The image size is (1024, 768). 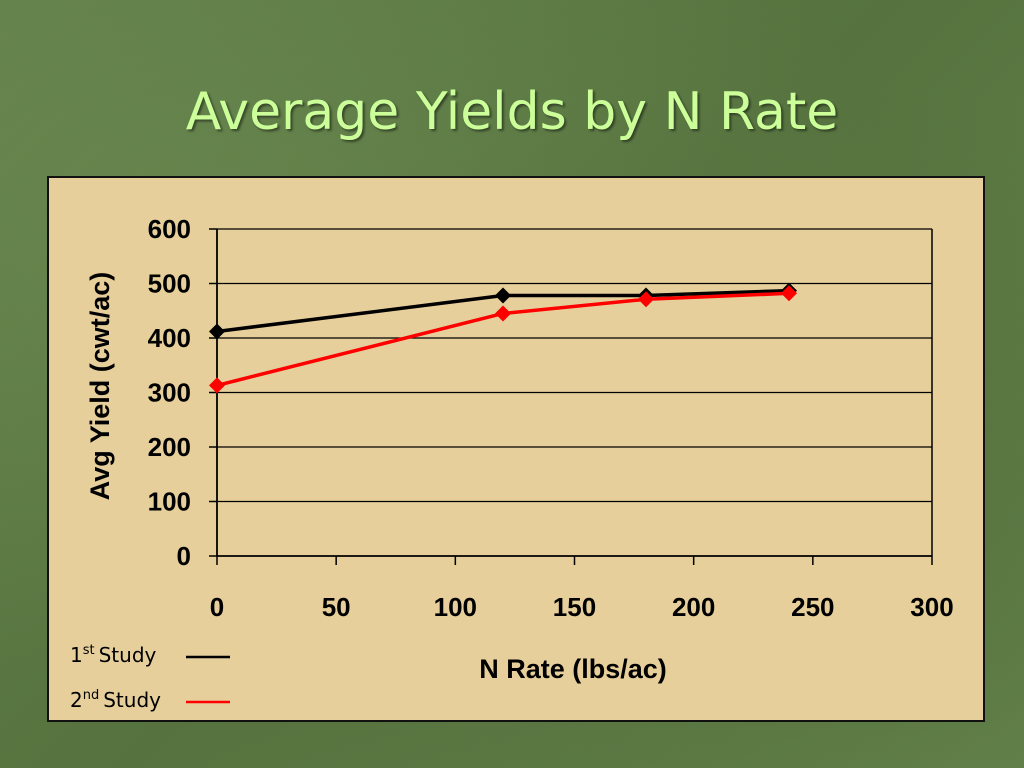 I want to click on legend-label-2: 2nd Study, so click(x=115, y=700).